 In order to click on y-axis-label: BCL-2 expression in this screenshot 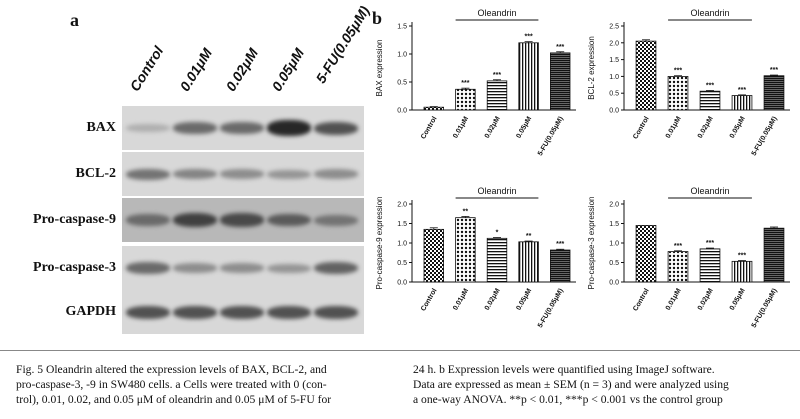, I will do `click(591, 68)`.